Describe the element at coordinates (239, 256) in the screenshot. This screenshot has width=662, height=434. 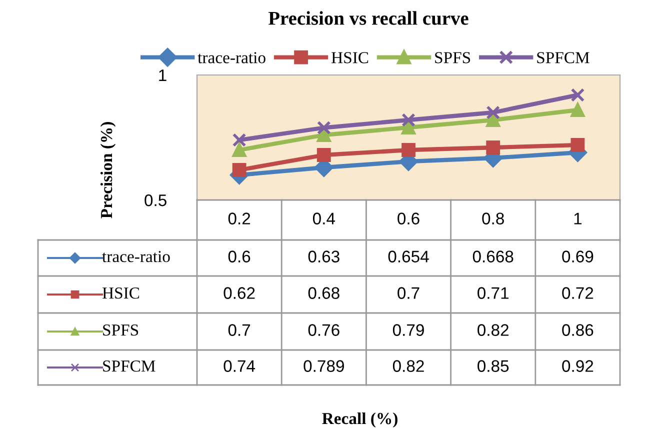
I see `data-label: 0.6` at that location.